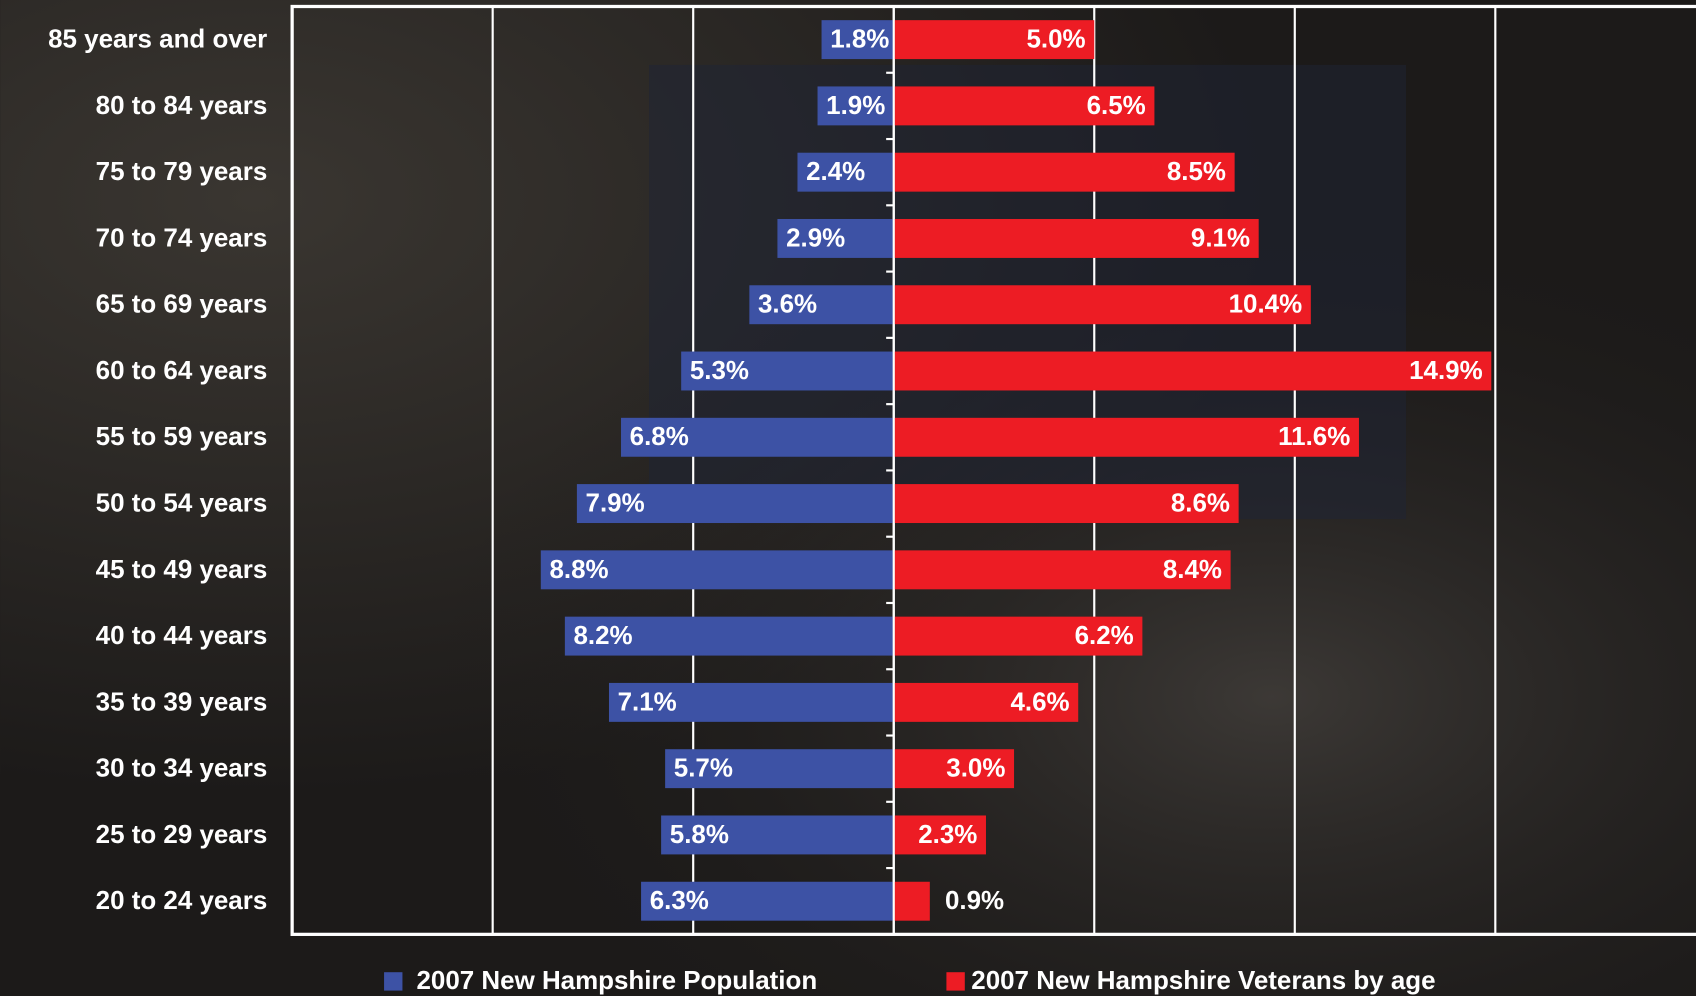  I want to click on y-tick-label: 35 to 39 years, so click(182, 702).